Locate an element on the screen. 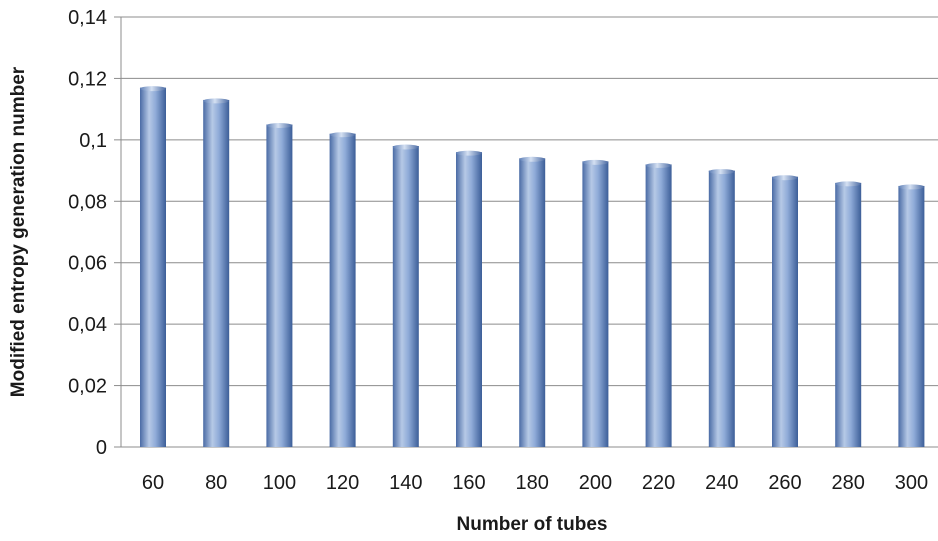 This screenshot has width=938, height=541. y-tick-label: 0,12 is located at coordinates (87, 79).